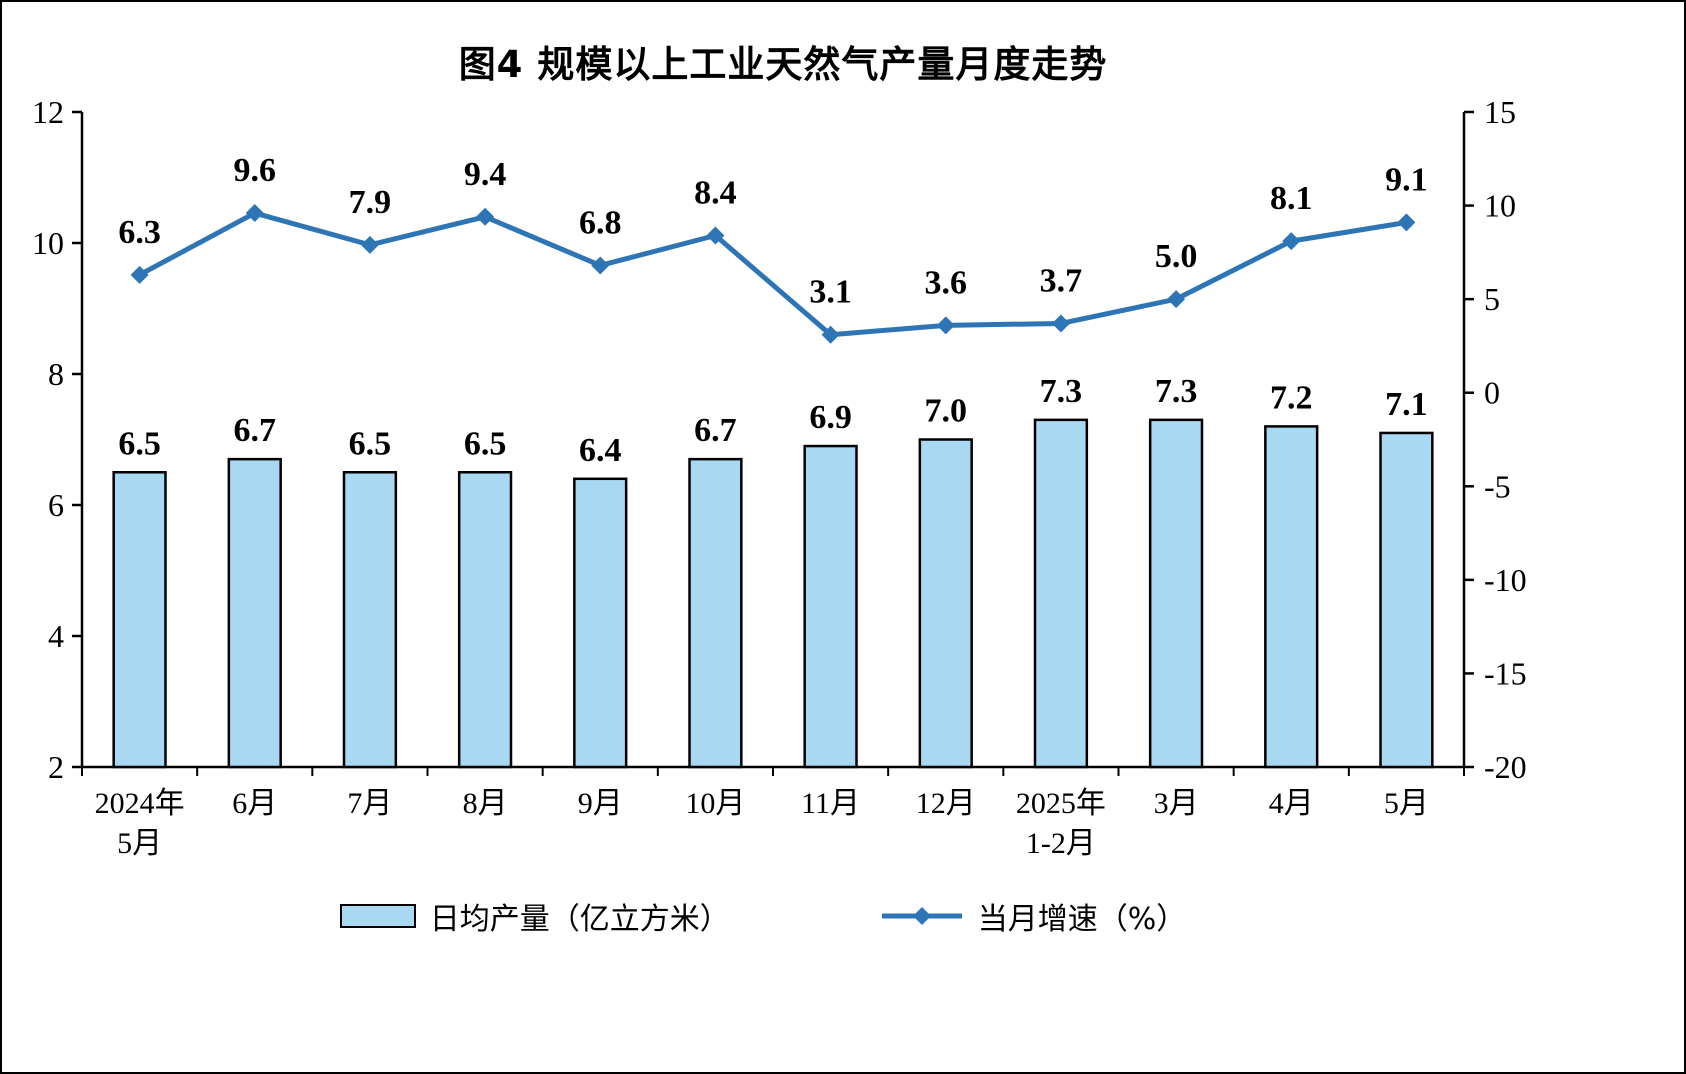 Image resolution: width=1686 pixels, height=1074 pixels. What do you see at coordinates (139, 232) in the screenshot?
I see `line-value-label: 6.3` at bounding box center [139, 232].